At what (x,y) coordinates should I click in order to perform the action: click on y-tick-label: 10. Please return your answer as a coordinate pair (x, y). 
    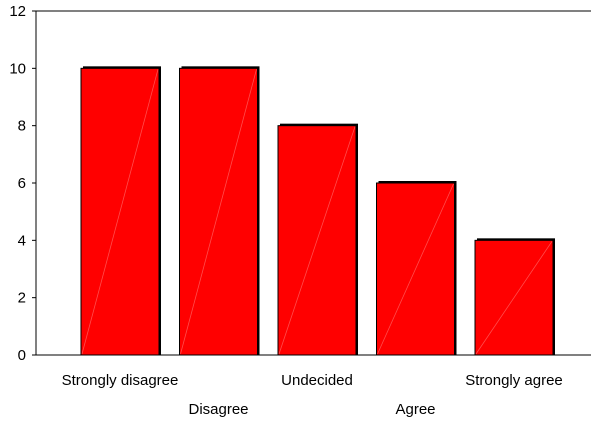
    Looking at the image, I should click on (17, 68).